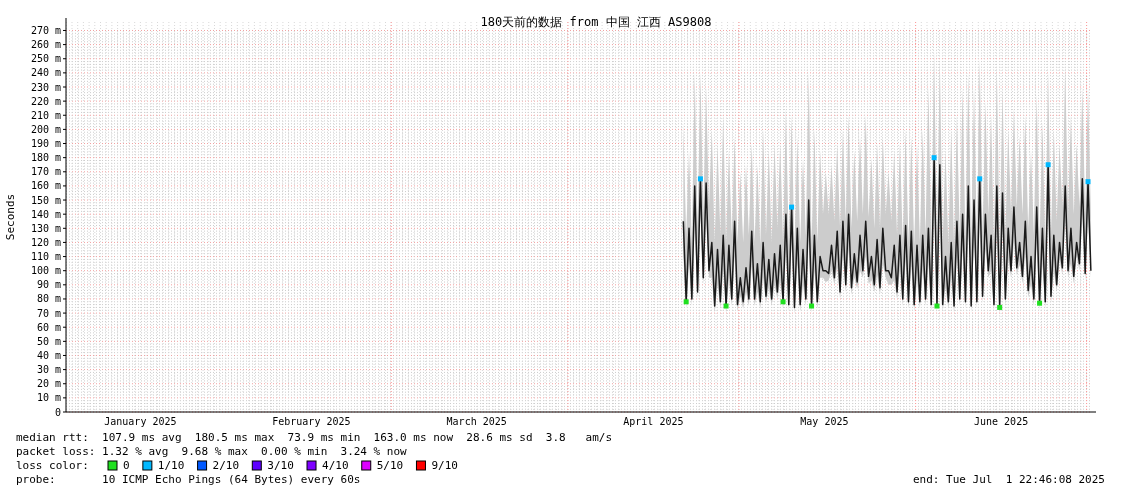 This screenshot has height=494, width=1121. Describe the element at coordinates (314, 437) in the screenshot. I see `text: median rtt: 107.9 ms avg 180.5 ms max 73.9 ms min 163.0 ms now 28.6 ms sd 3.8 am/s` at that location.